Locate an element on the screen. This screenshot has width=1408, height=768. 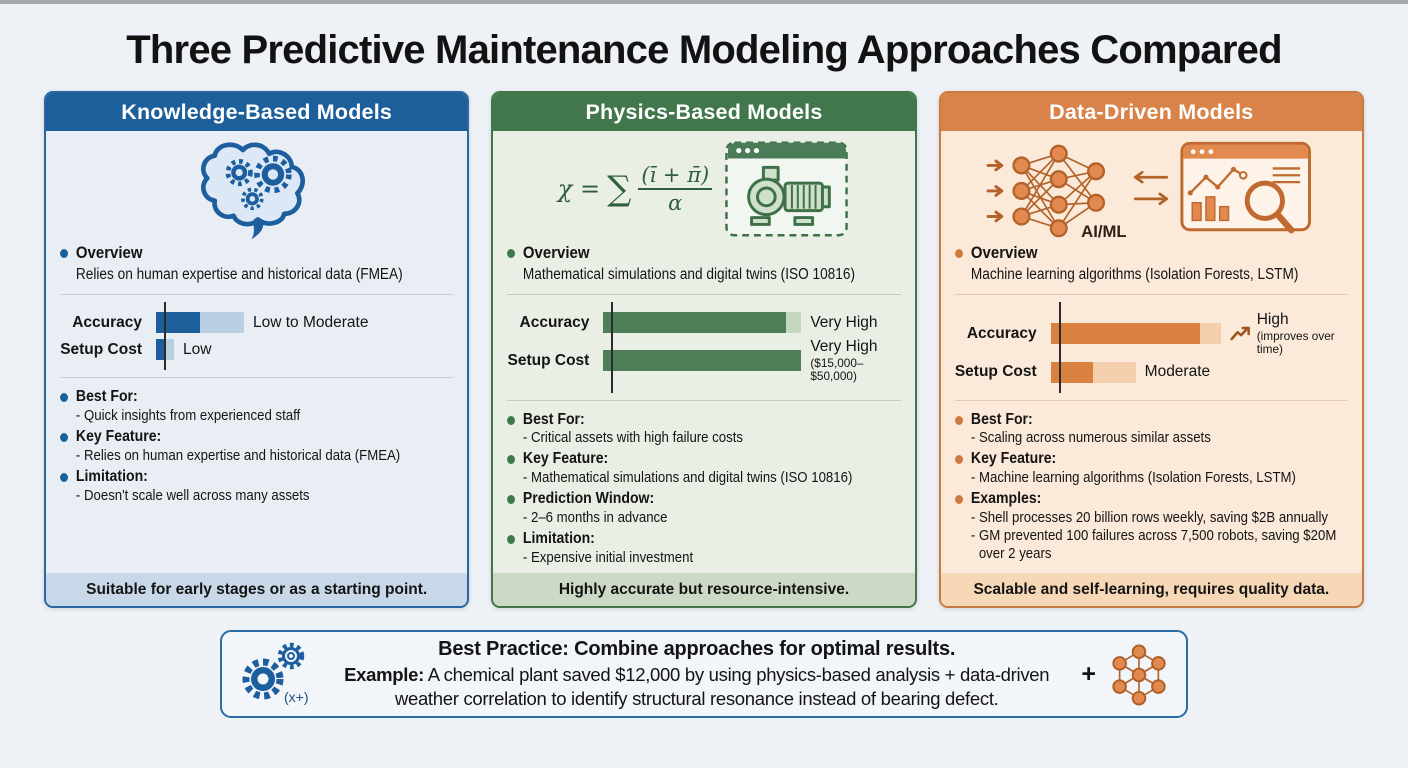
formula-denominator: α is located at coordinates (675, 203).